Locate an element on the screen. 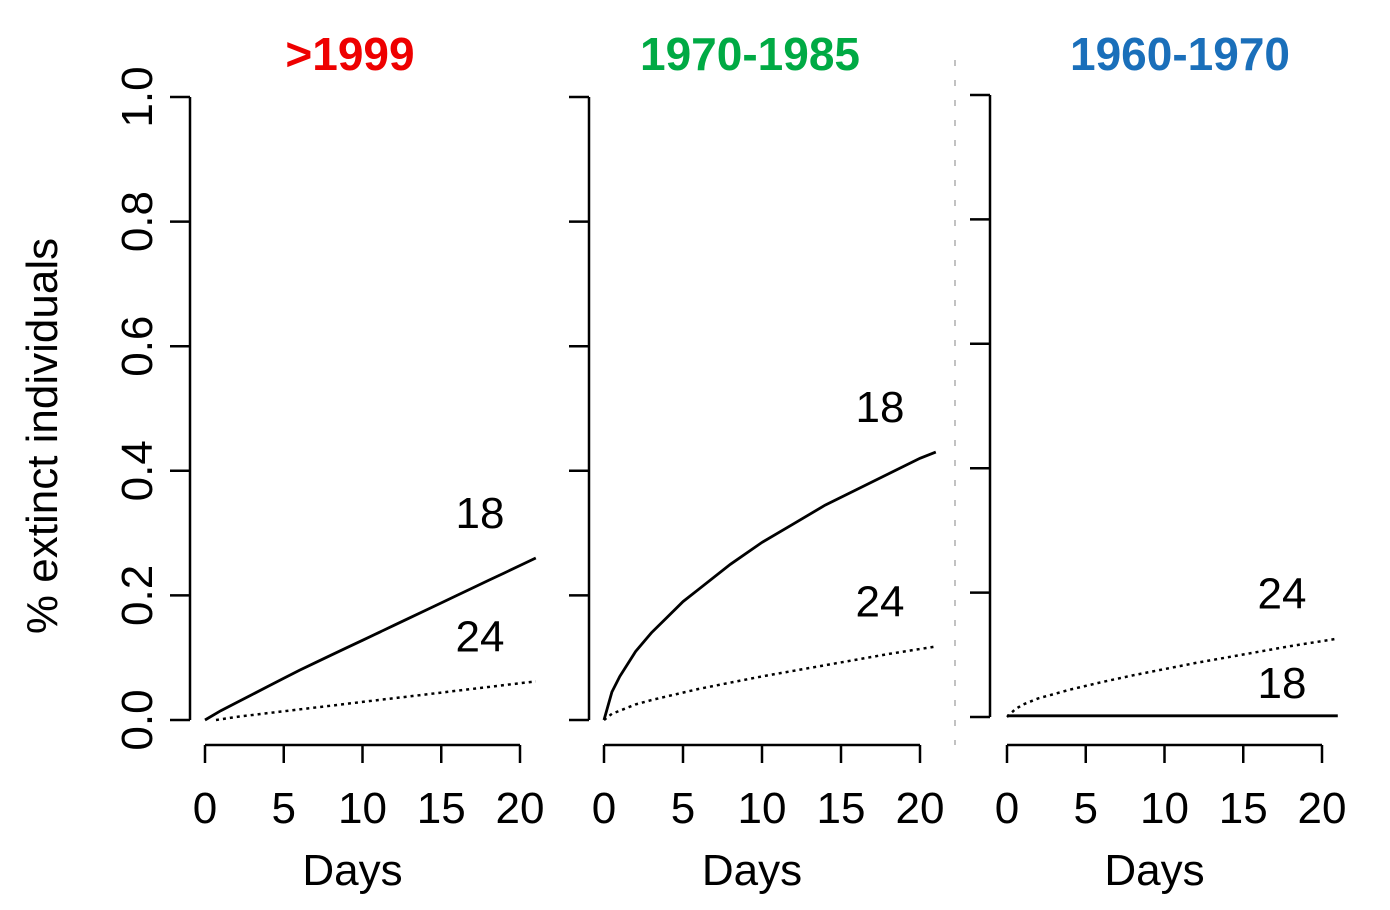  y-tick-label: 0.0 is located at coordinates (137, 719).